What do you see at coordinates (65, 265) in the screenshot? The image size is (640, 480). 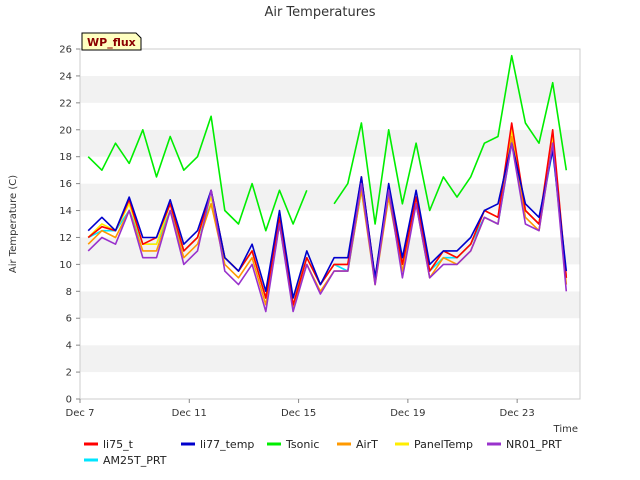 I see `y-tick-label: 10` at bounding box center [65, 265].